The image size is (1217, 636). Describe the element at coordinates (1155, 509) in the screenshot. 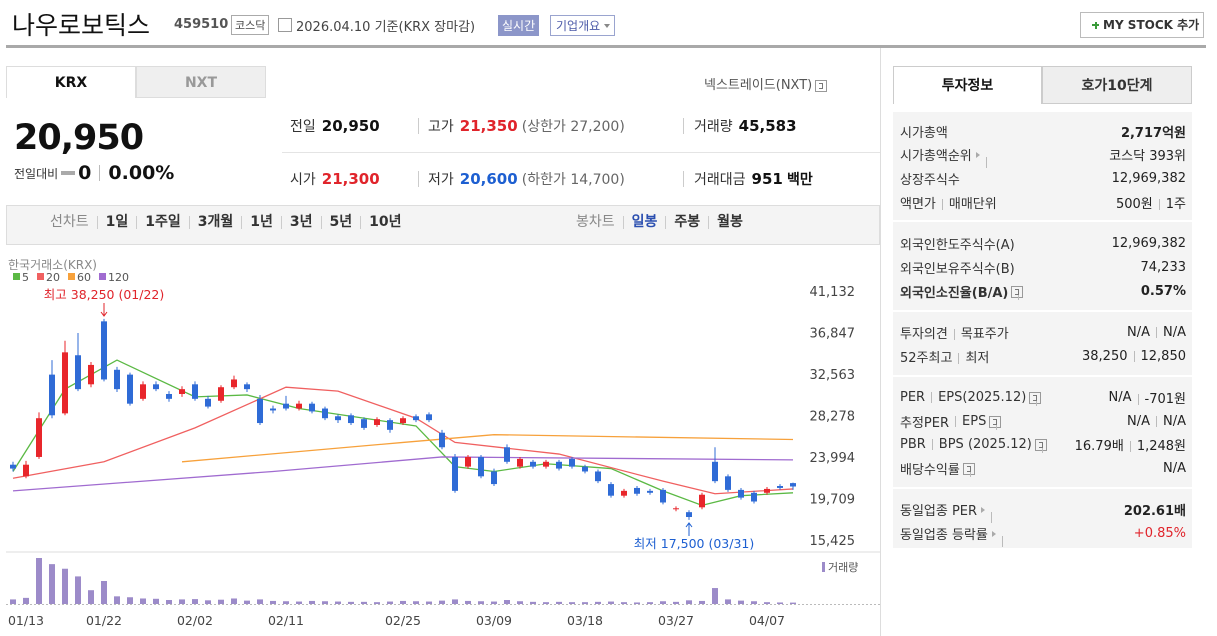

I see `info-values: 202.61배` at that location.